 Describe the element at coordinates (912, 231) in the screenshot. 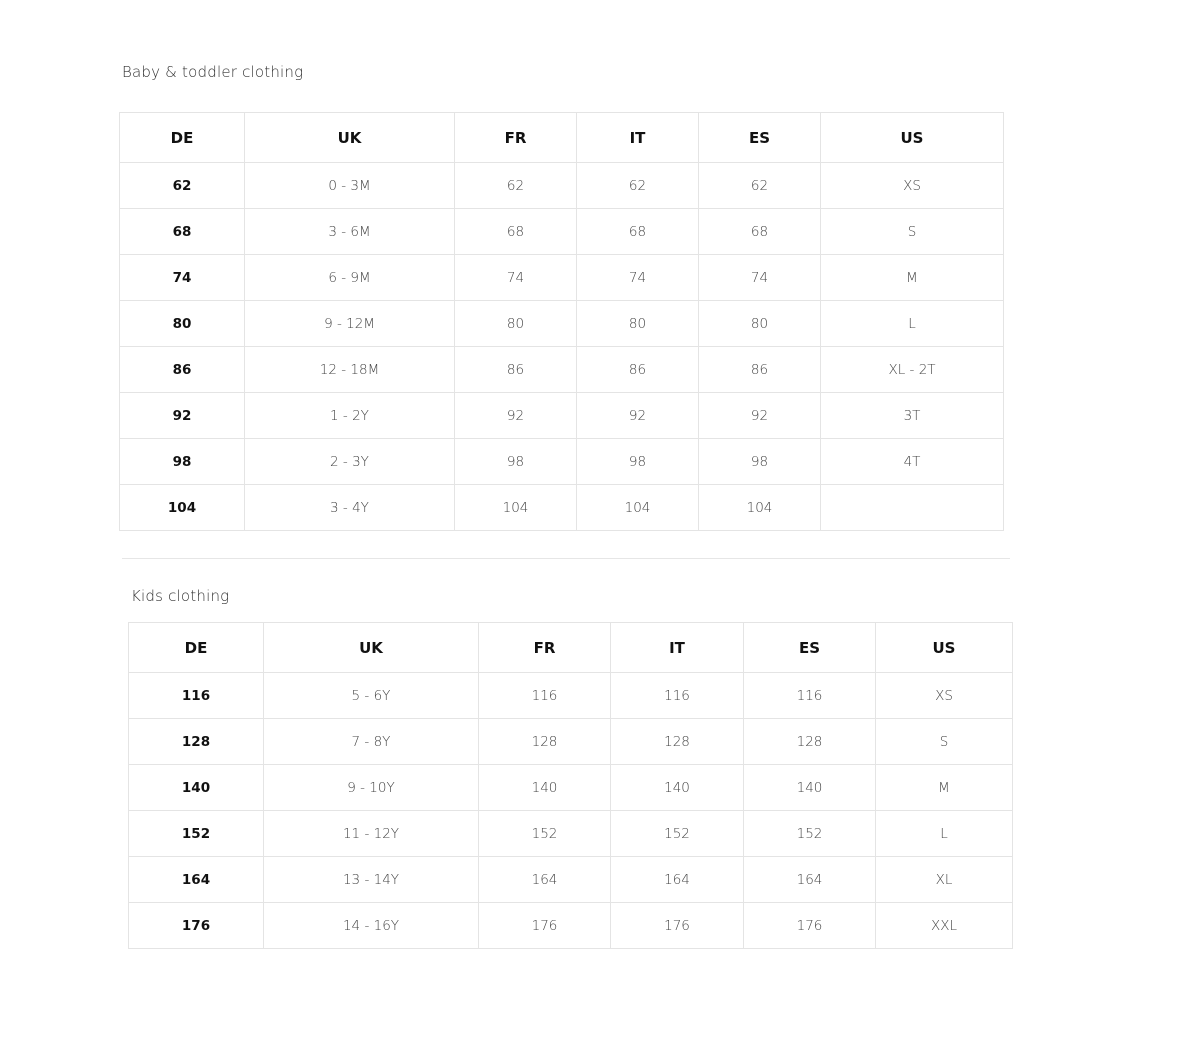

I see `cell-us: S` at that location.